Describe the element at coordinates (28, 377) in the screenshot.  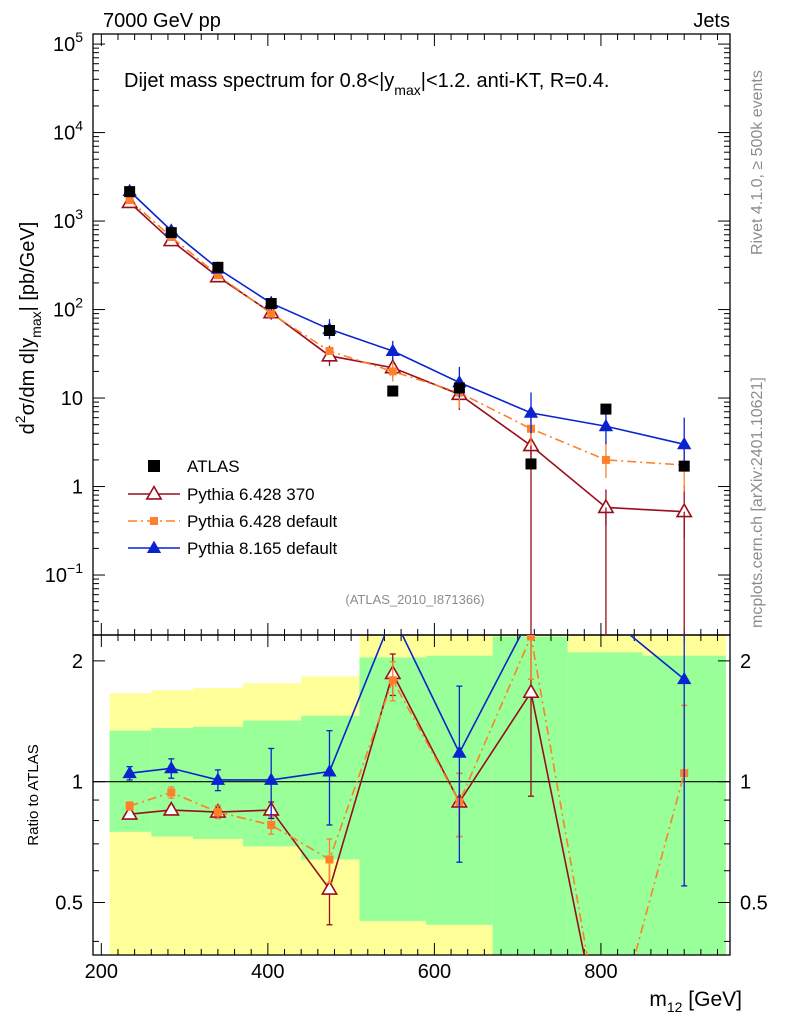
I see `y-axis-label-p2: σ/dm d|y` at that location.